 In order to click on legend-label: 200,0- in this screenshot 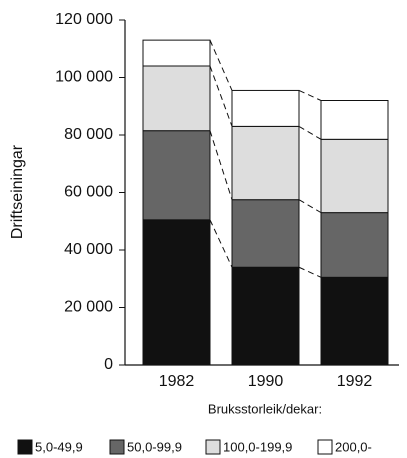, I will do `click(353, 446)`.